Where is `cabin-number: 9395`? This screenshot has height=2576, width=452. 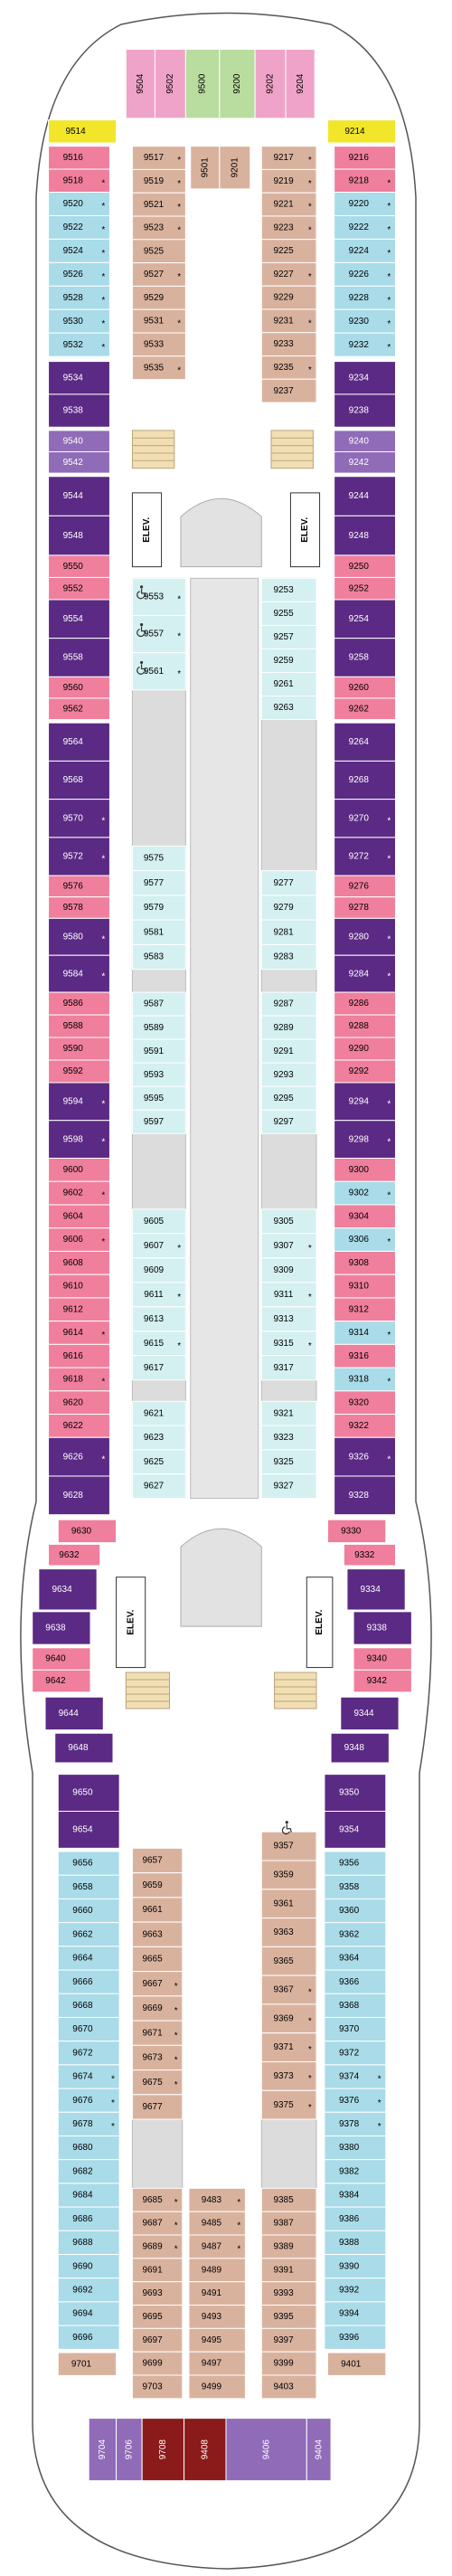
cabin-number: 9395 is located at coordinates (283, 2317).